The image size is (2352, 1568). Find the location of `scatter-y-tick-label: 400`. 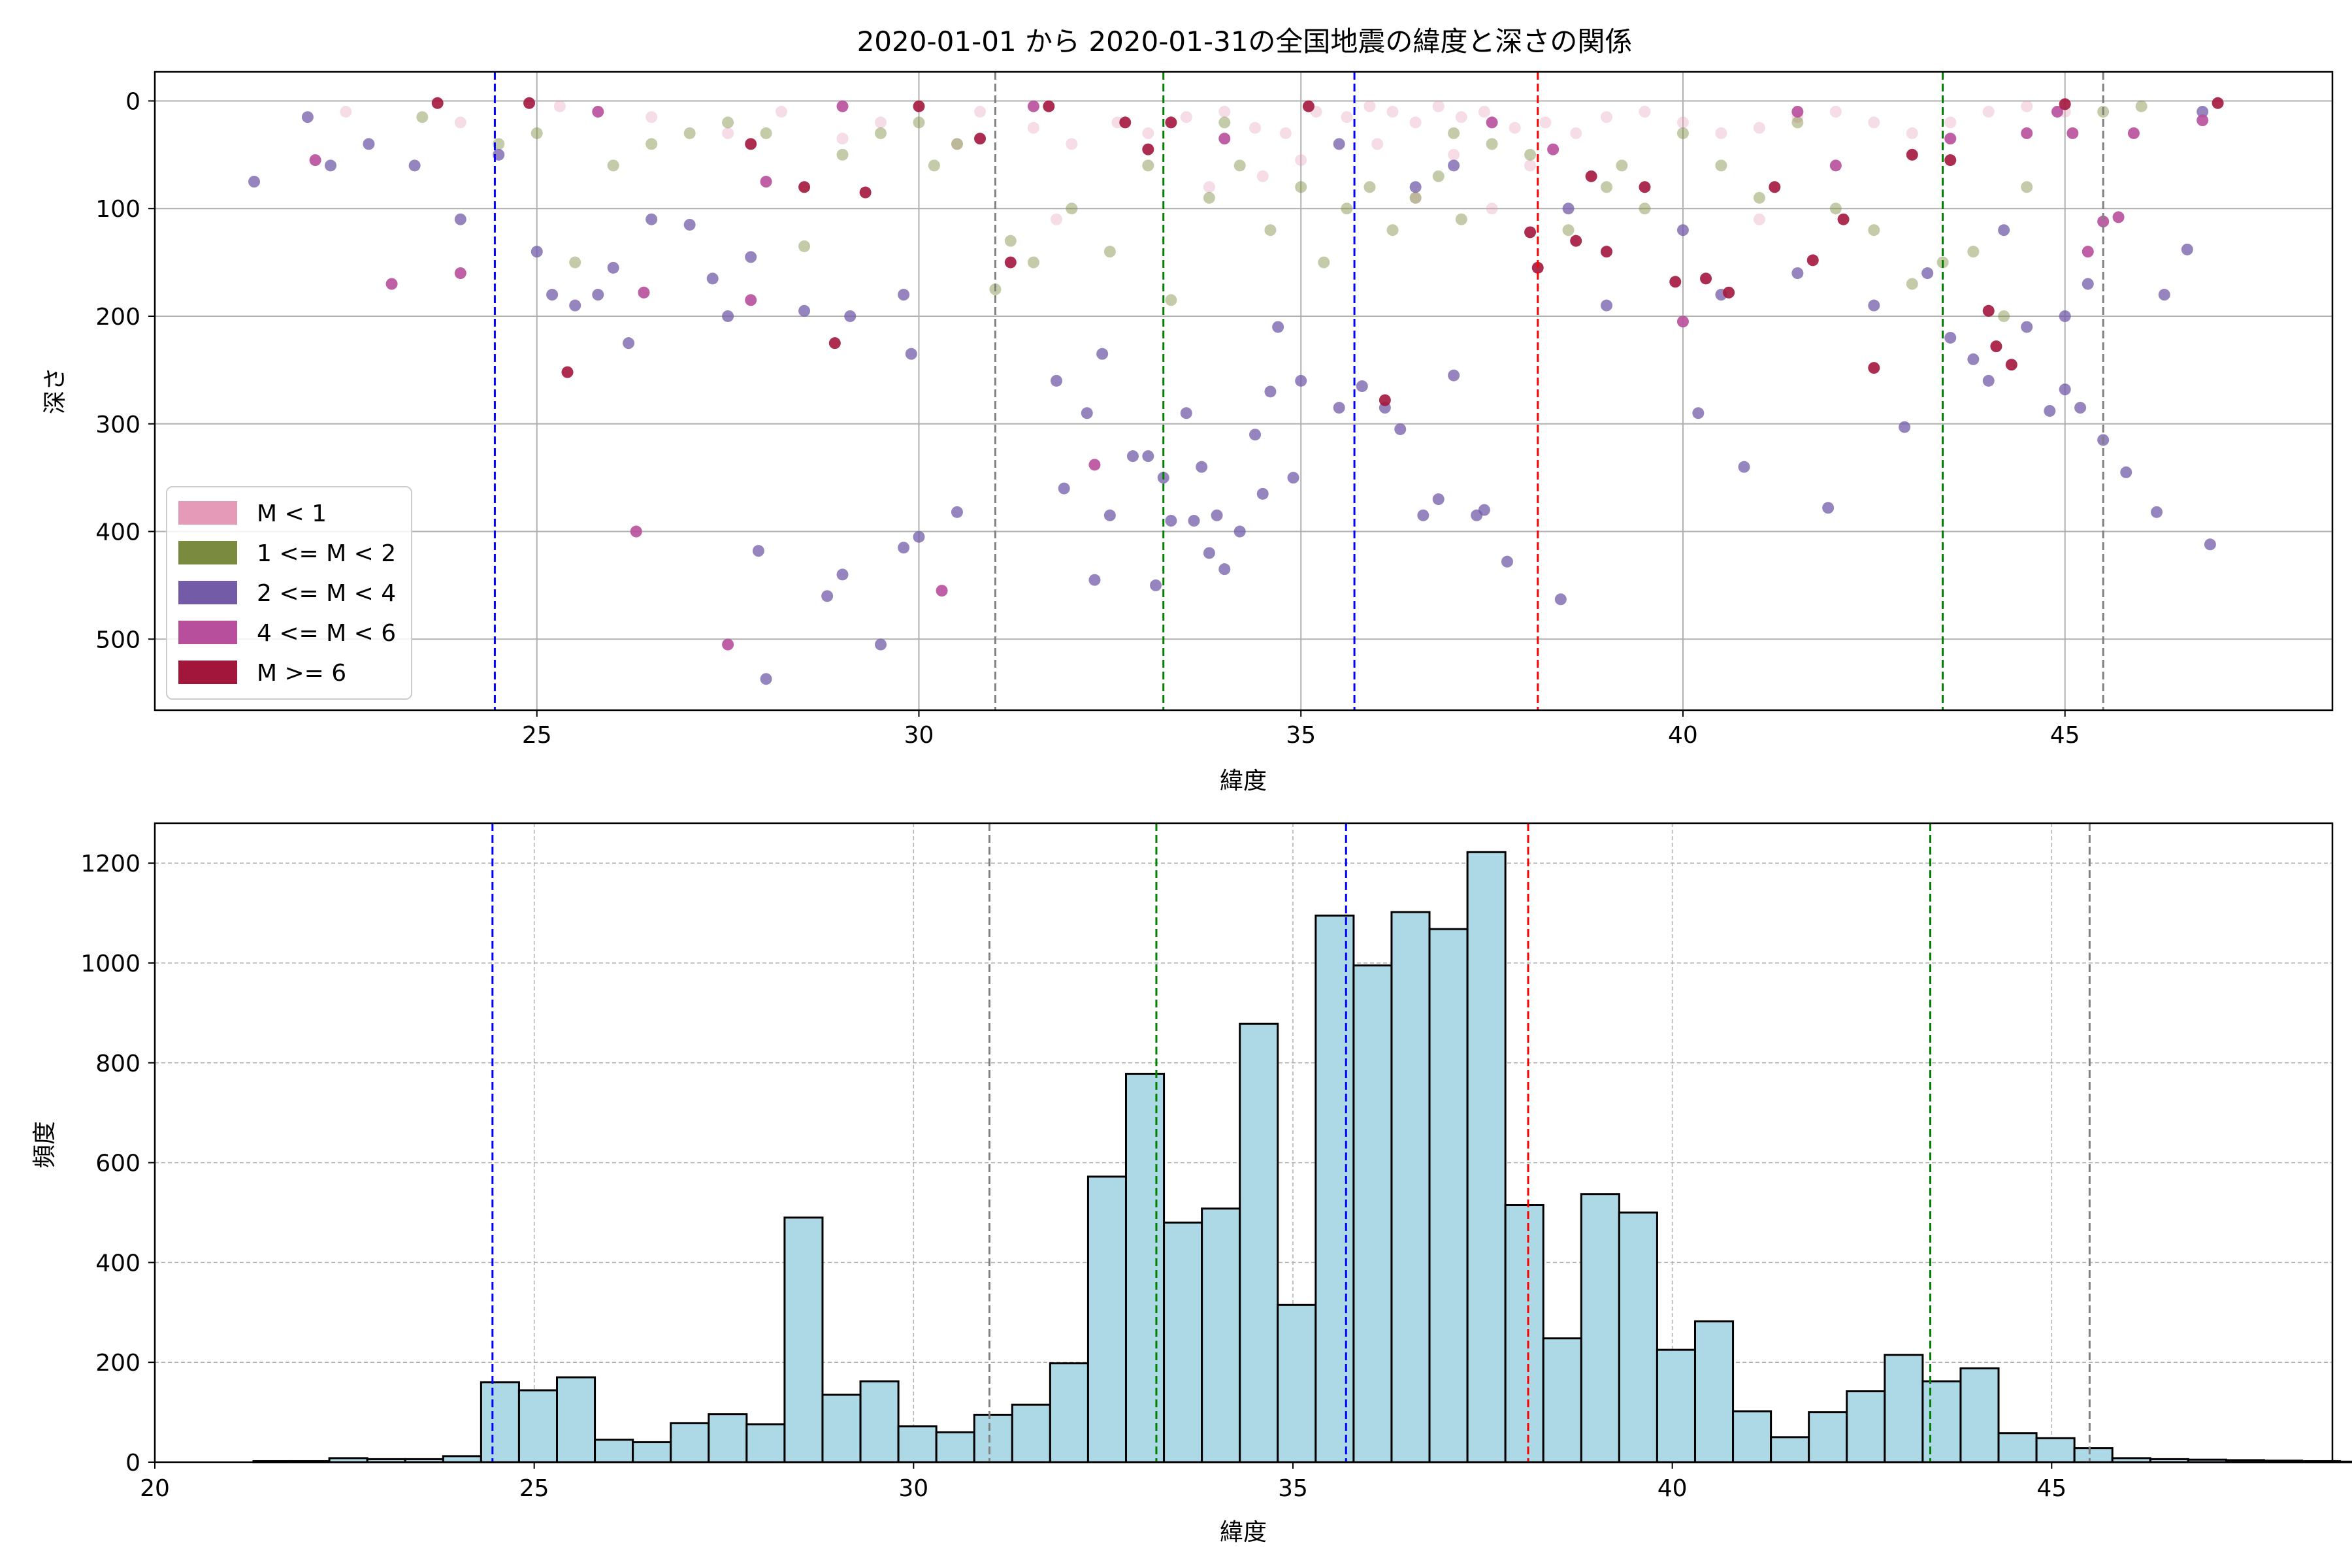

scatter-y-tick-label: 400 is located at coordinates (117, 532).